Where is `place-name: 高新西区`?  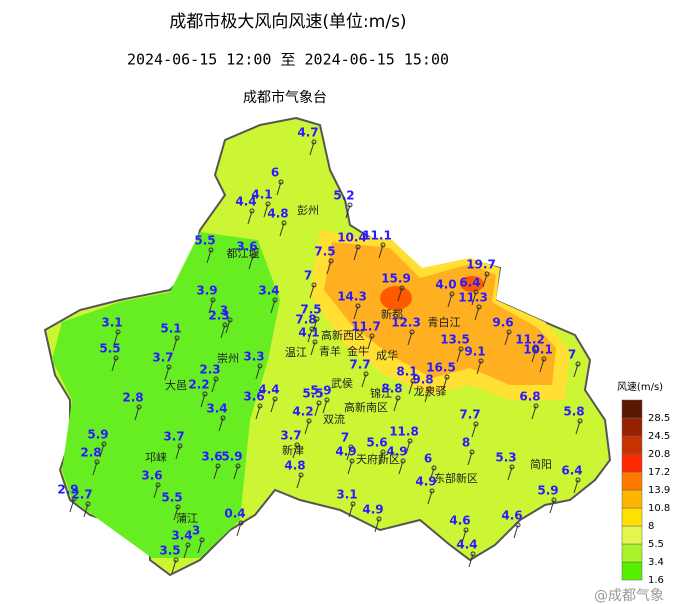
place-name: 高新西区 is located at coordinates (343, 335).